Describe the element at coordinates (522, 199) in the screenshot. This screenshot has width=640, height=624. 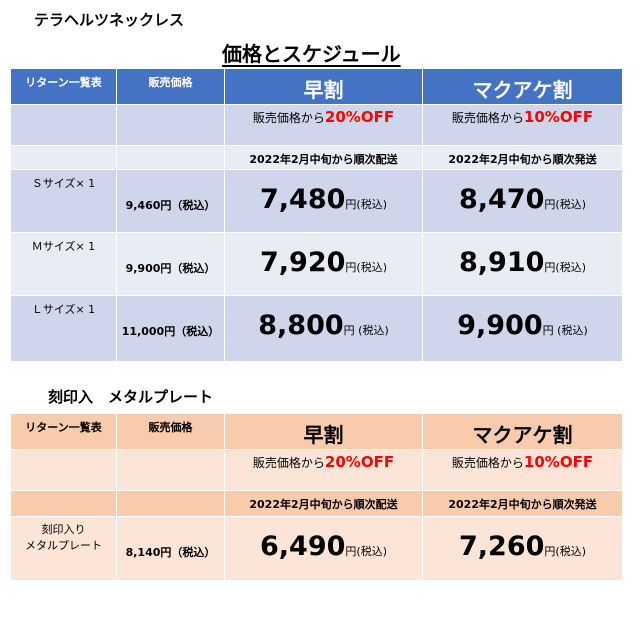
I see `makuake-price: 8,470円(税込)` at that location.